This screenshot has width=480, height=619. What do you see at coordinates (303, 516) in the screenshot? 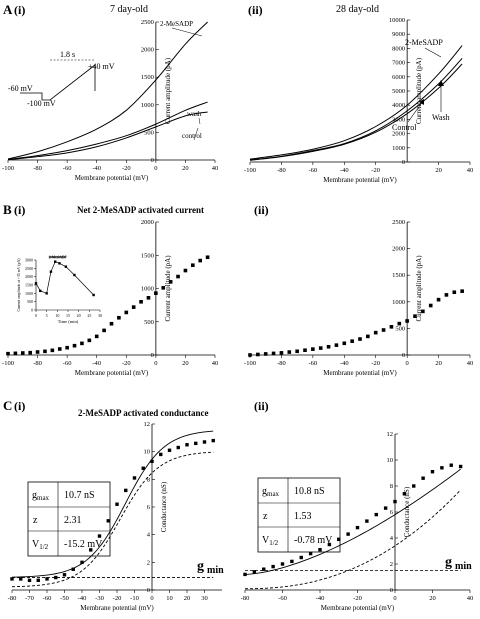
I see `cii-z-value: 1.53` at bounding box center [303, 516].